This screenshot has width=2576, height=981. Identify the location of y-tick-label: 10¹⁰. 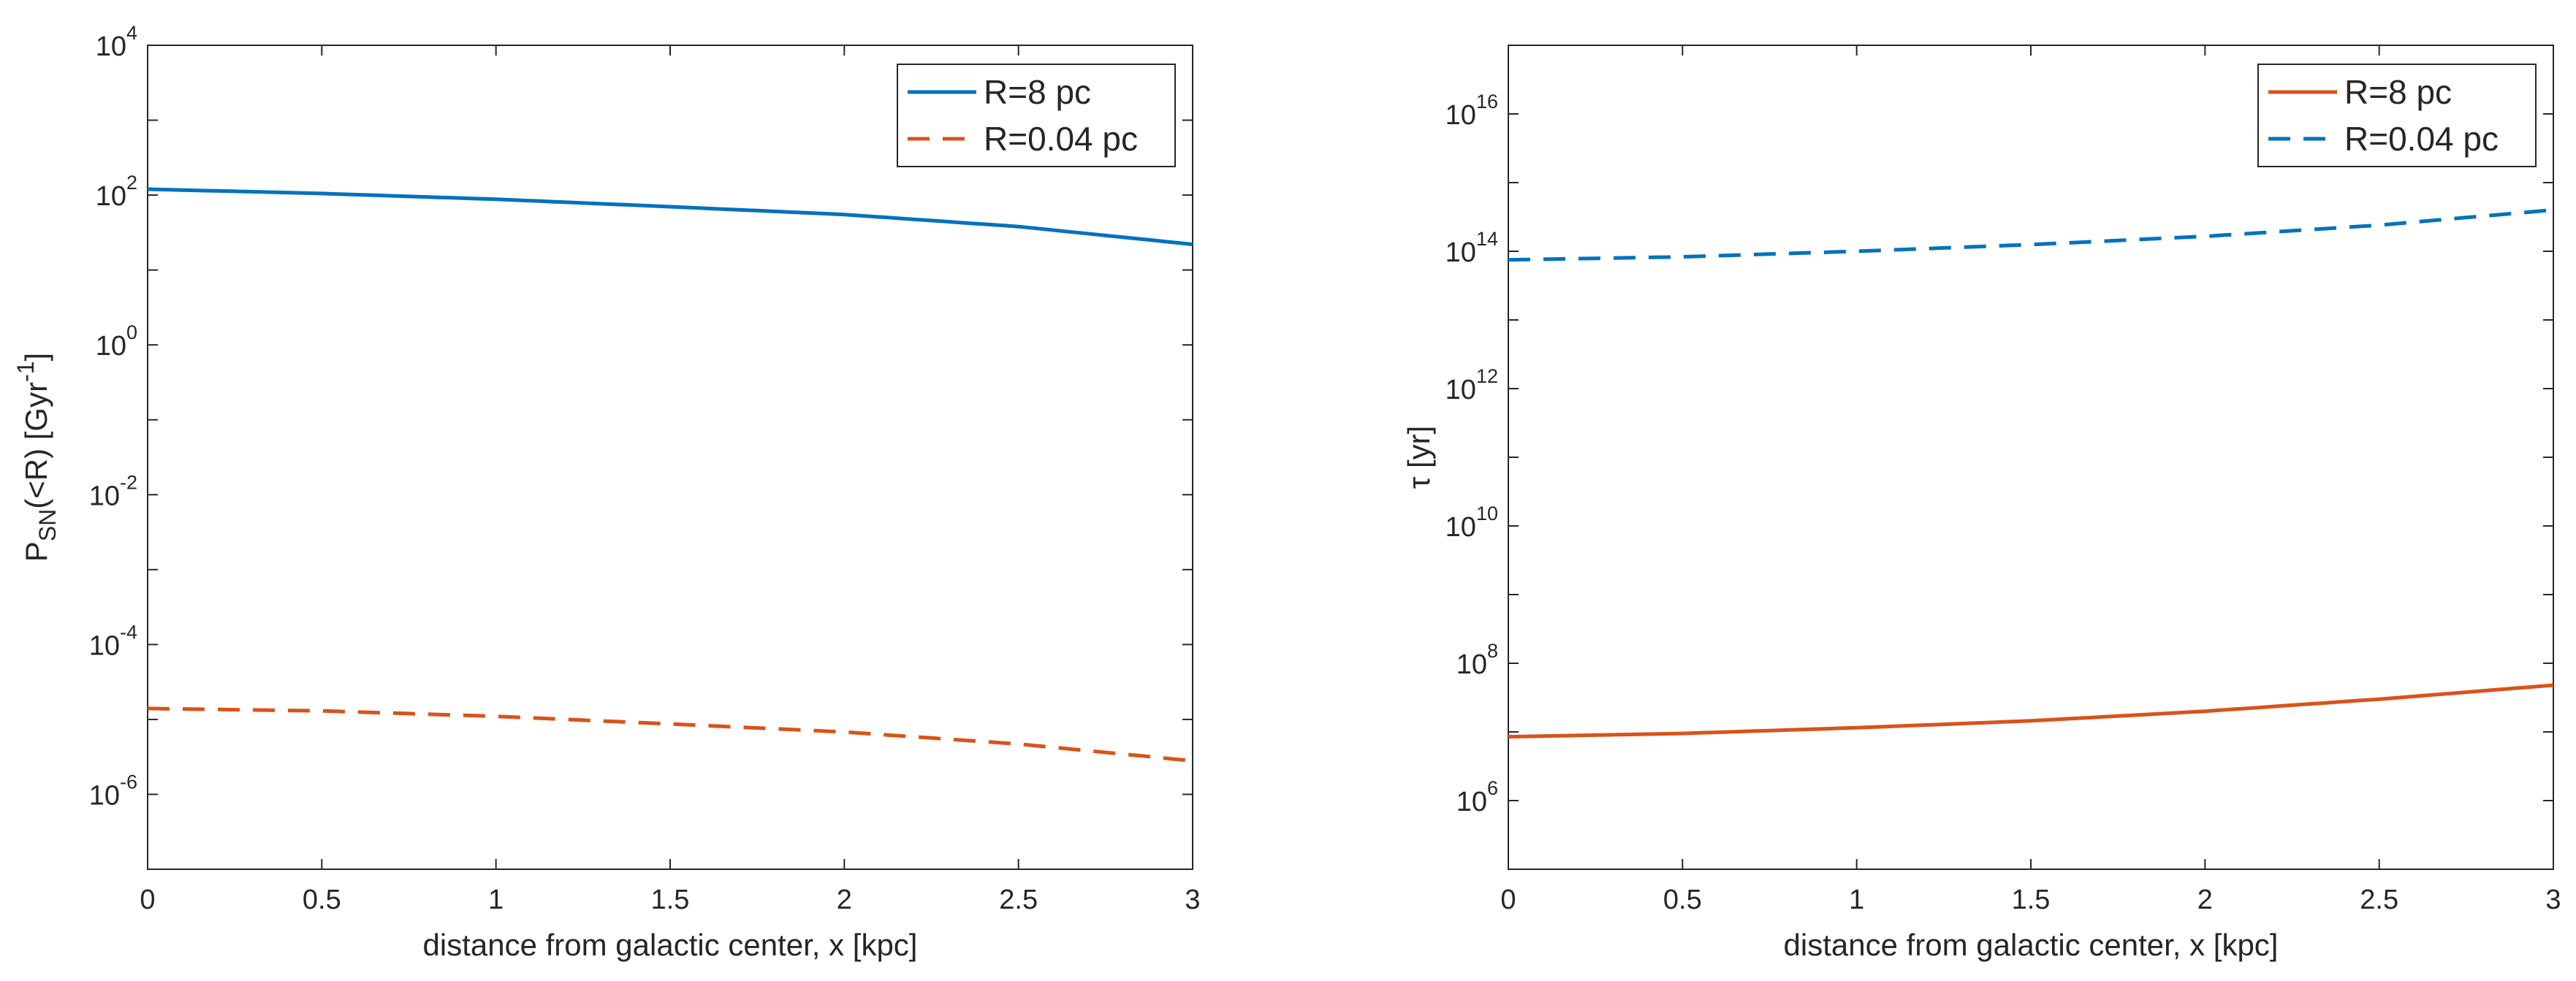
(1471, 523).